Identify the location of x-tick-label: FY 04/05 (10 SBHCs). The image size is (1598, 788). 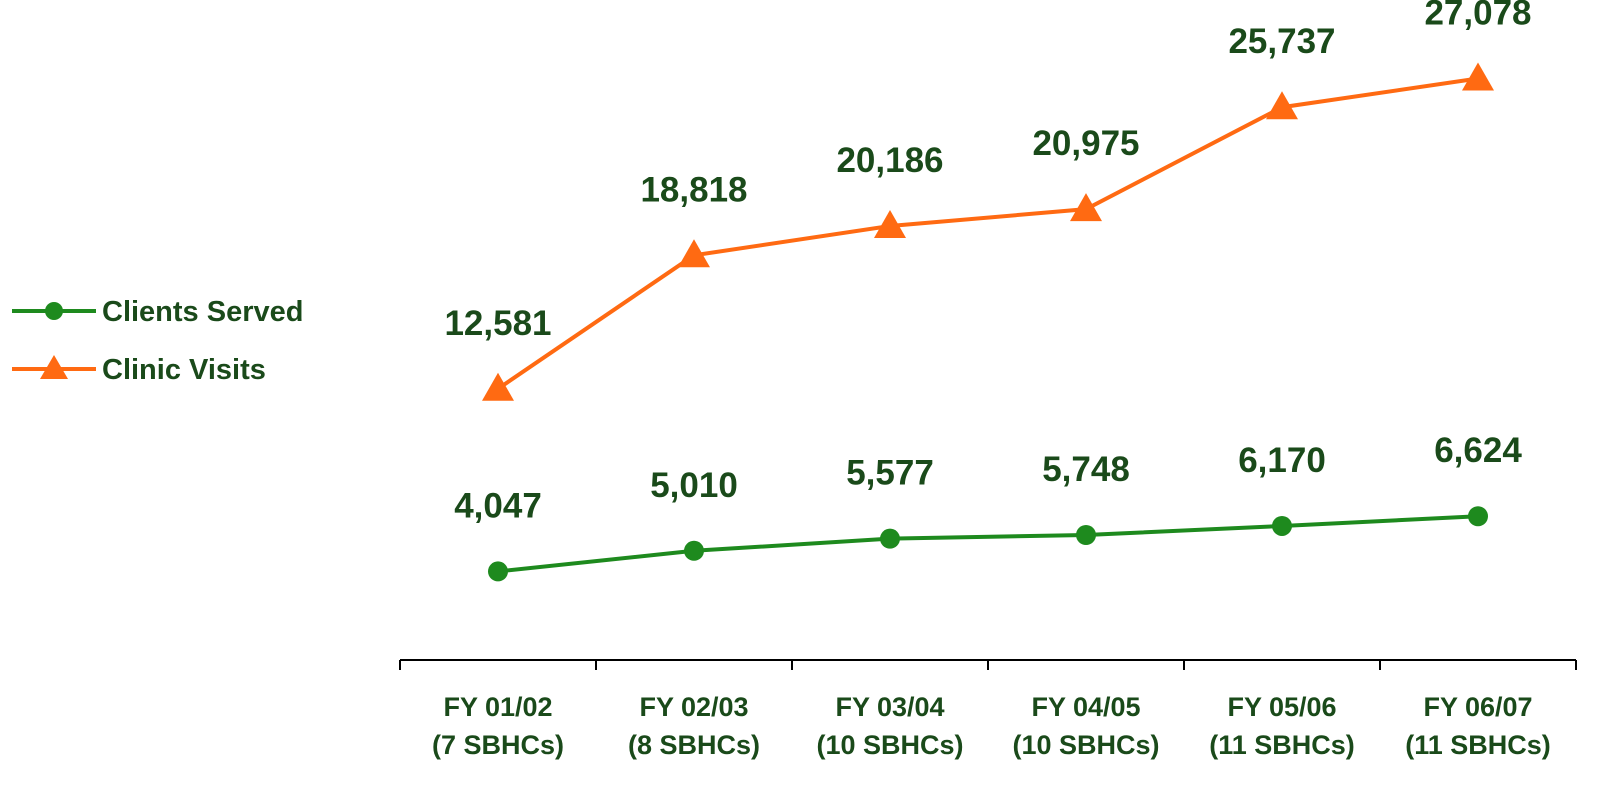
(1086, 726).